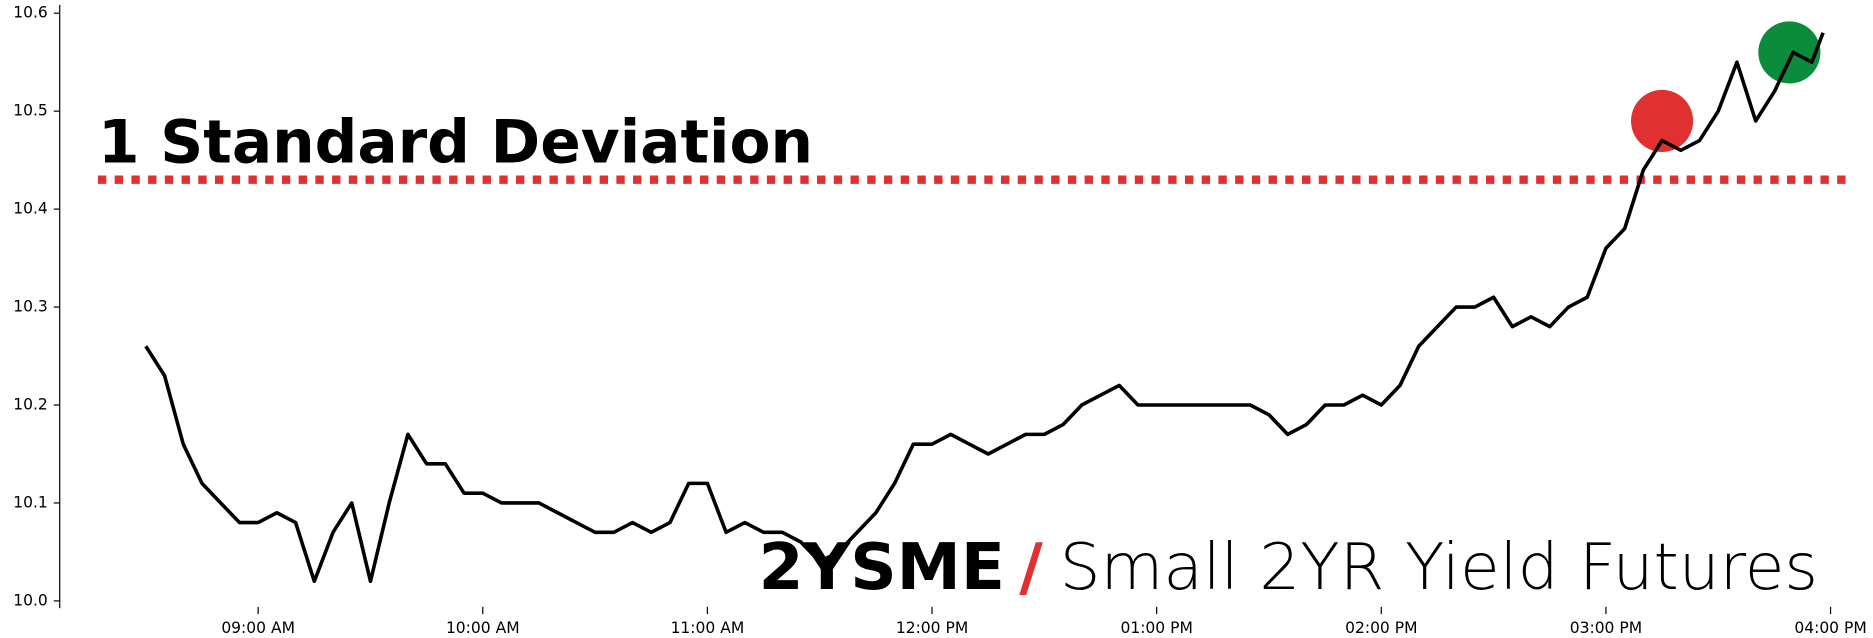 Image resolution: width=1873 pixels, height=638 pixels. I want to click on y-tick-label: 10.3, so click(30, 307).